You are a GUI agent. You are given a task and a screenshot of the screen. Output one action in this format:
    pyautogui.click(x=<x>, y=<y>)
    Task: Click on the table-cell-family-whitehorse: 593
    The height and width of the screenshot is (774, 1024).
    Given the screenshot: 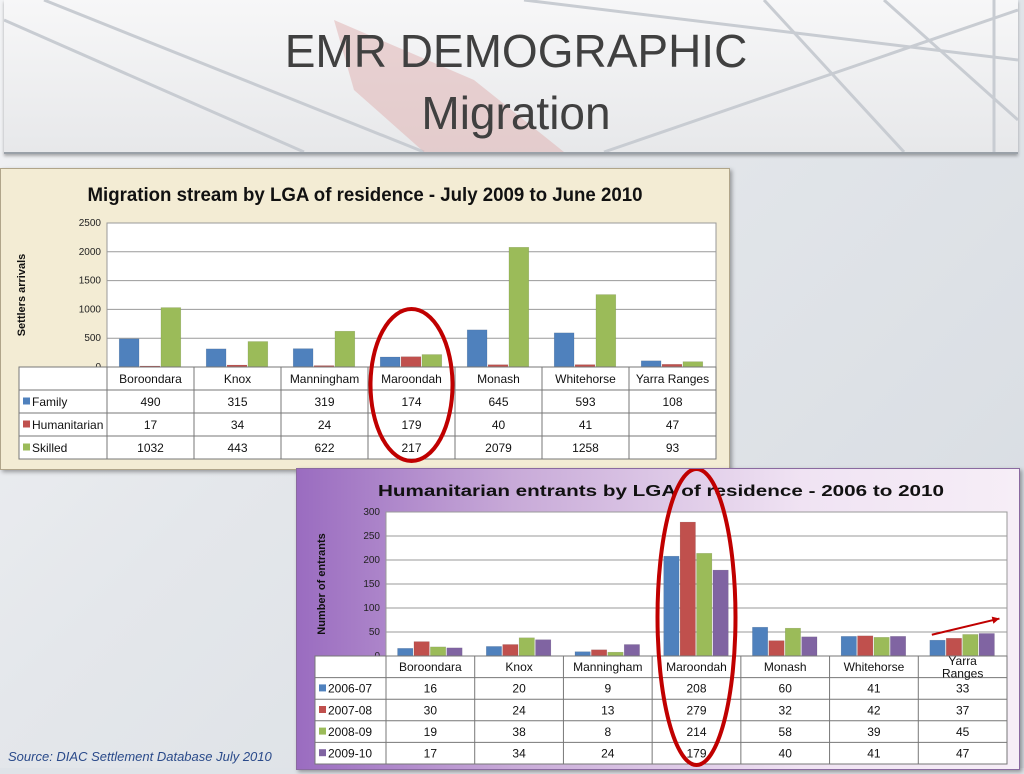 What is the action you would take?
    pyautogui.click(x=585, y=402)
    